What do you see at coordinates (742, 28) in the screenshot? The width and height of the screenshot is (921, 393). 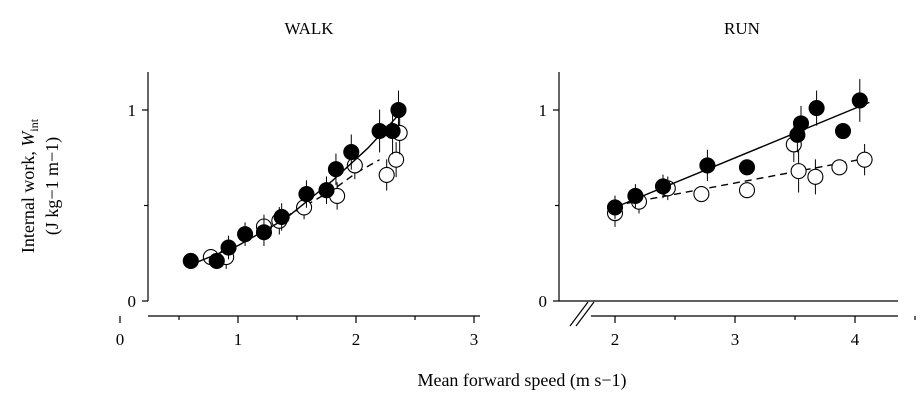 I see `panel-title: RUN` at bounding box center [742, 28].